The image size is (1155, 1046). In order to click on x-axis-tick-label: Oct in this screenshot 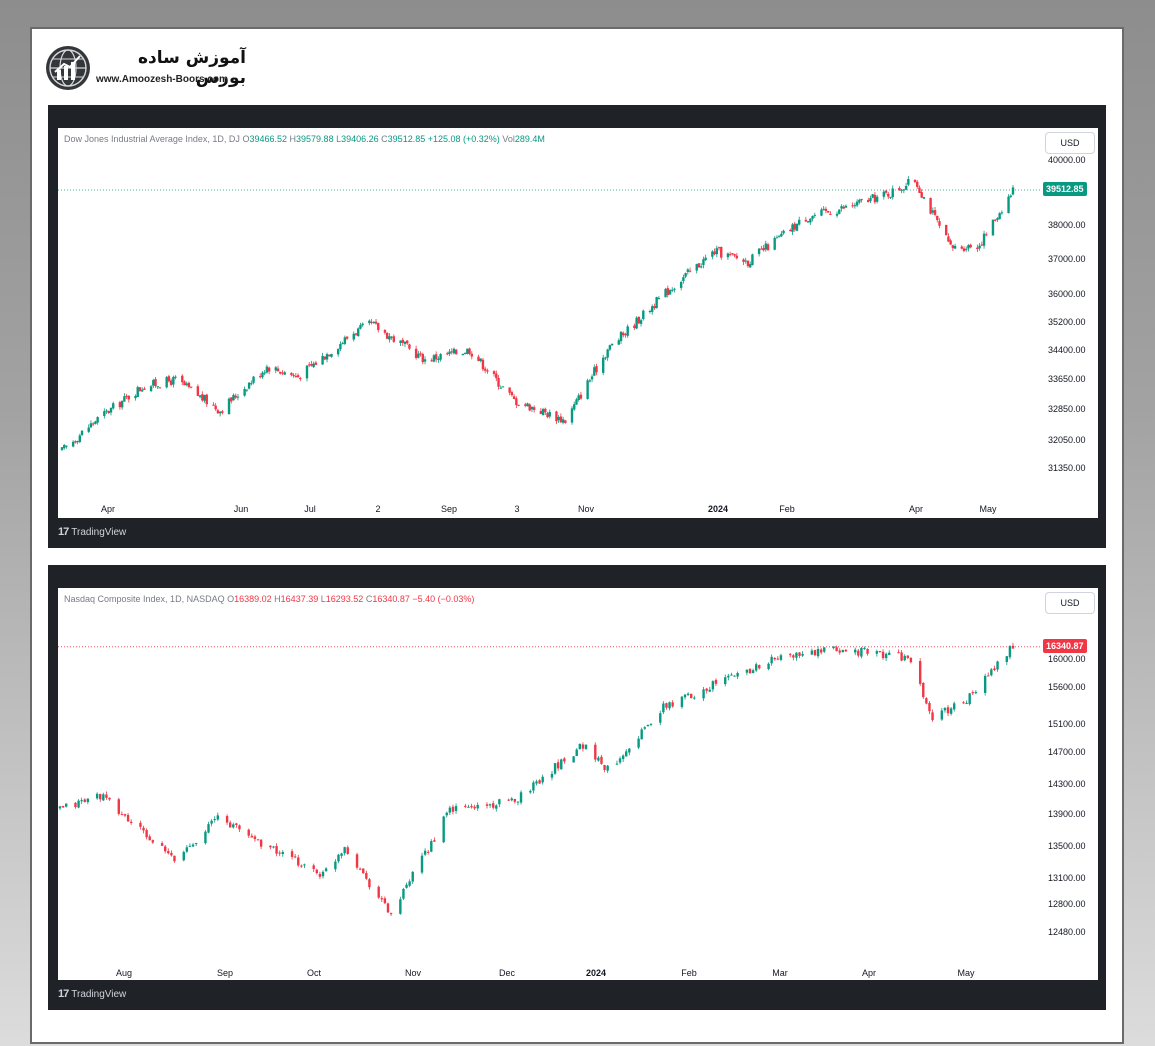, I will do `click(314, 973)`.